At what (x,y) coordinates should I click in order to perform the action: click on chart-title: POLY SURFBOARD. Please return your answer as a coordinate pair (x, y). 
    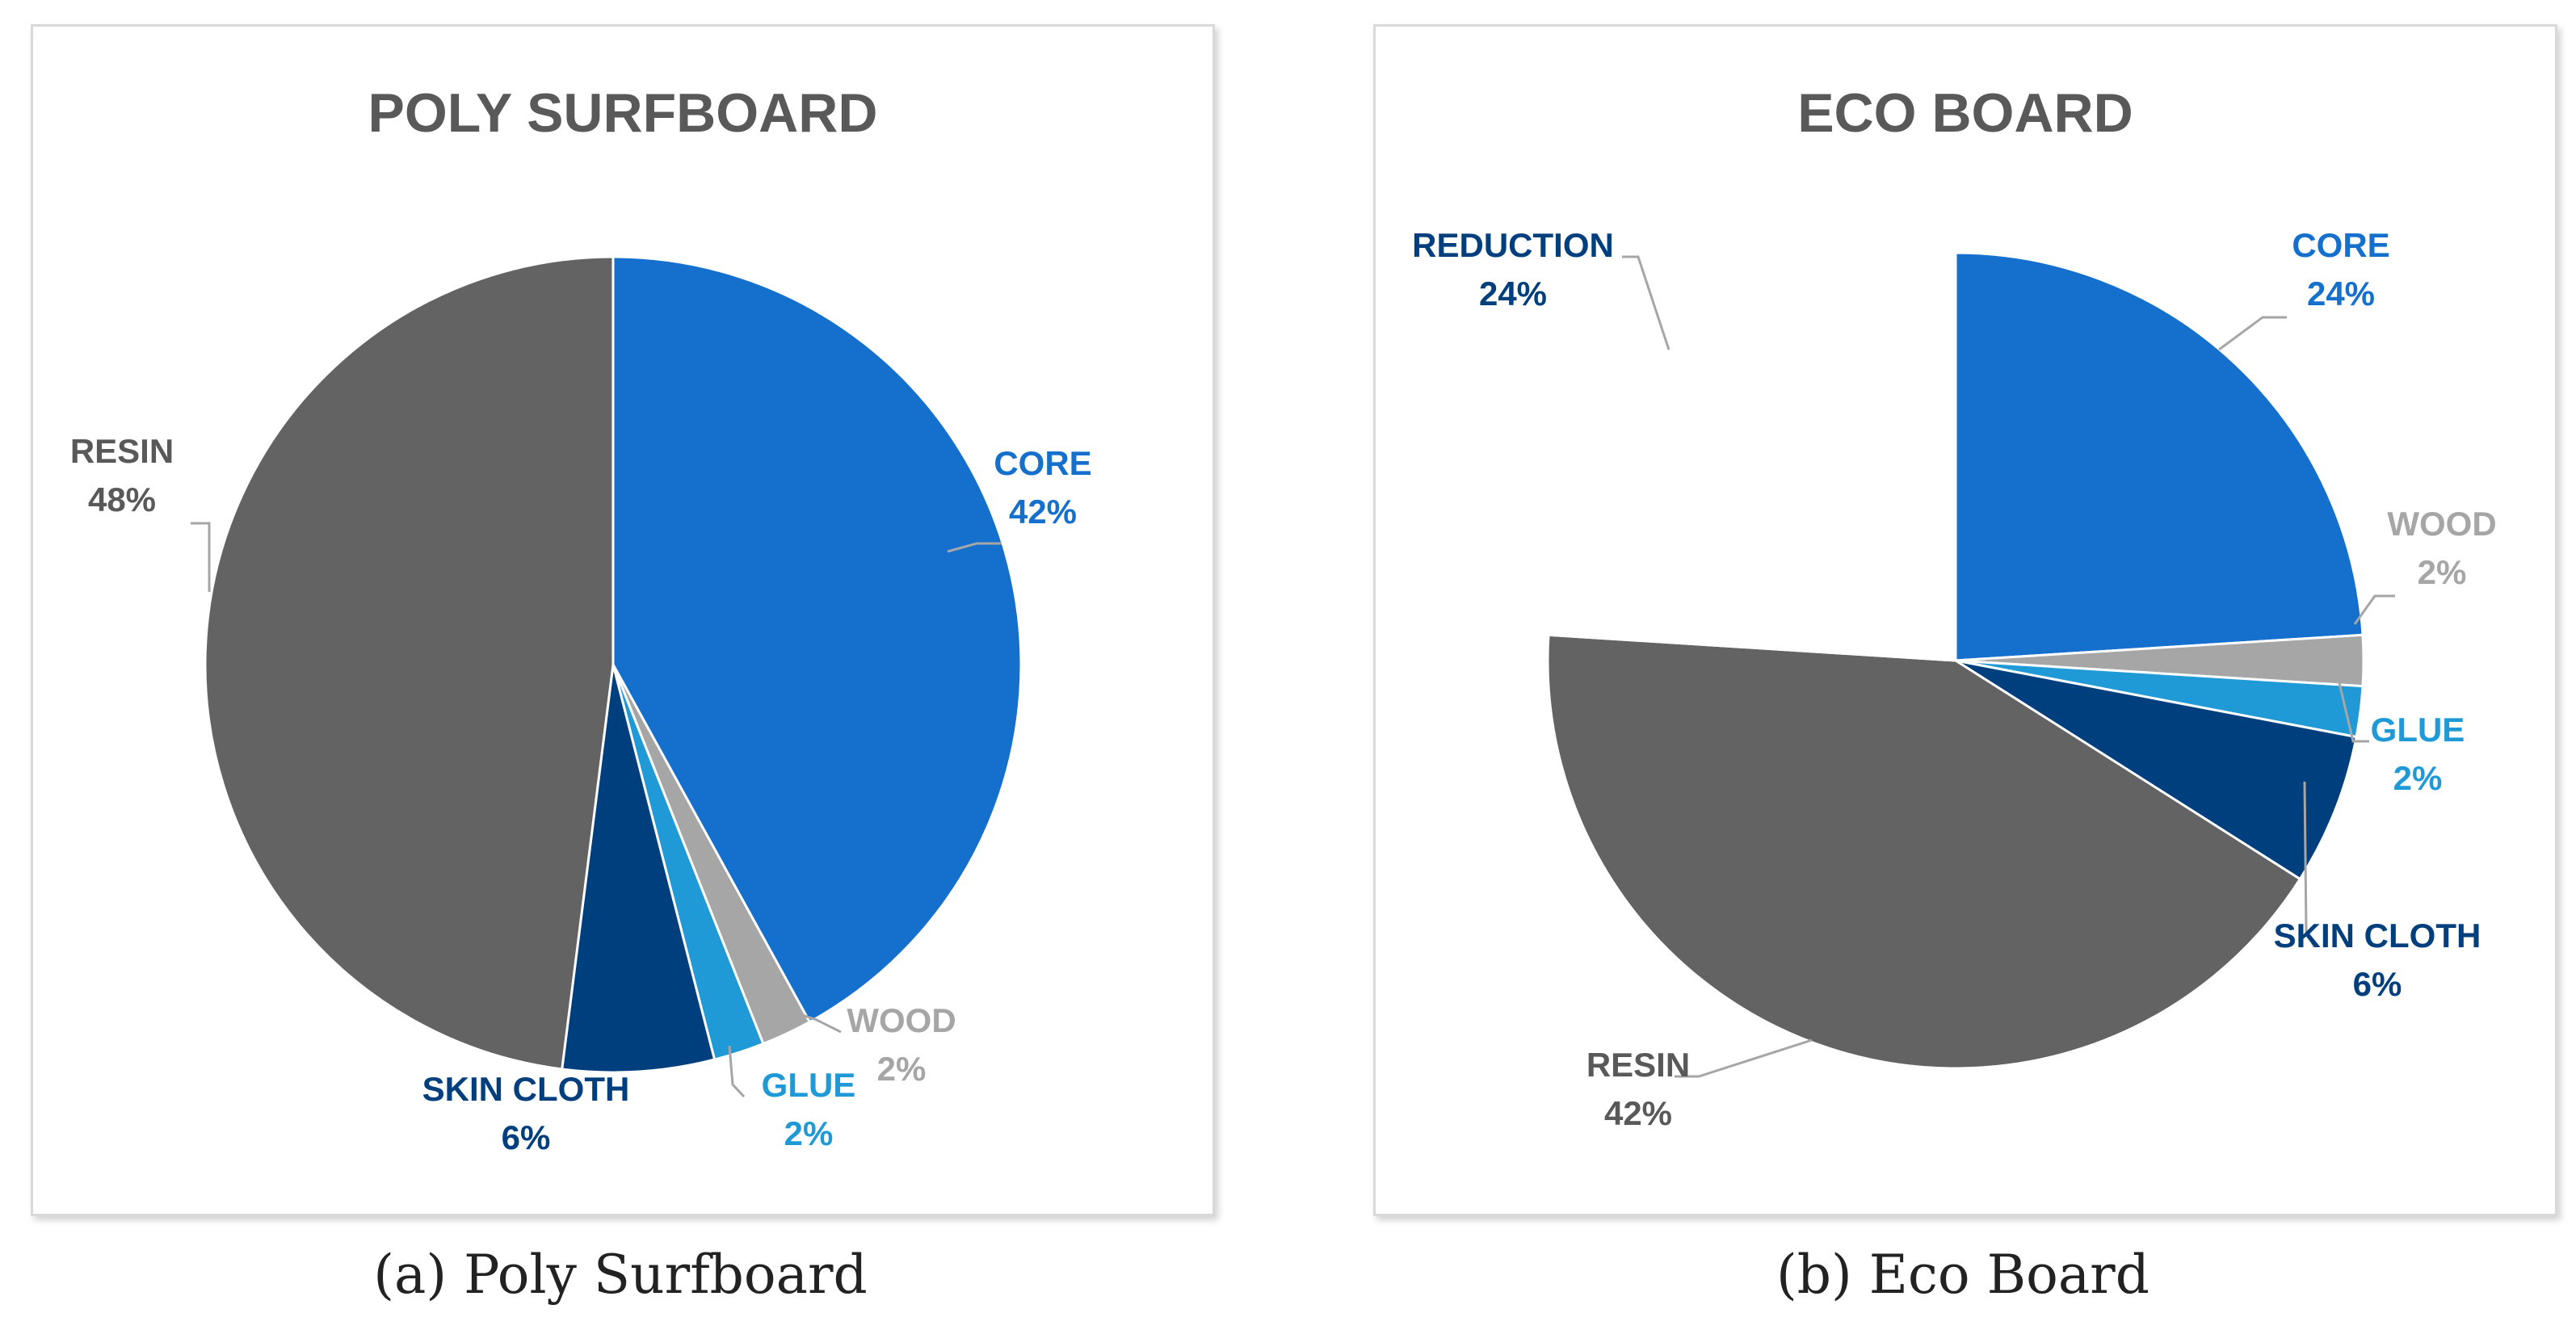
    Looking at the image, I should click on (623, 113).